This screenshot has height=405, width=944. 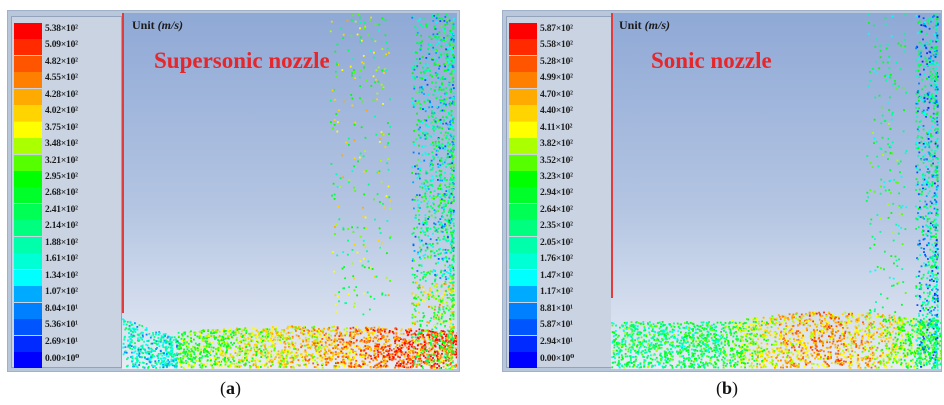 I want to click on legend-label: 4.70×10², so click(x=556, y=95).